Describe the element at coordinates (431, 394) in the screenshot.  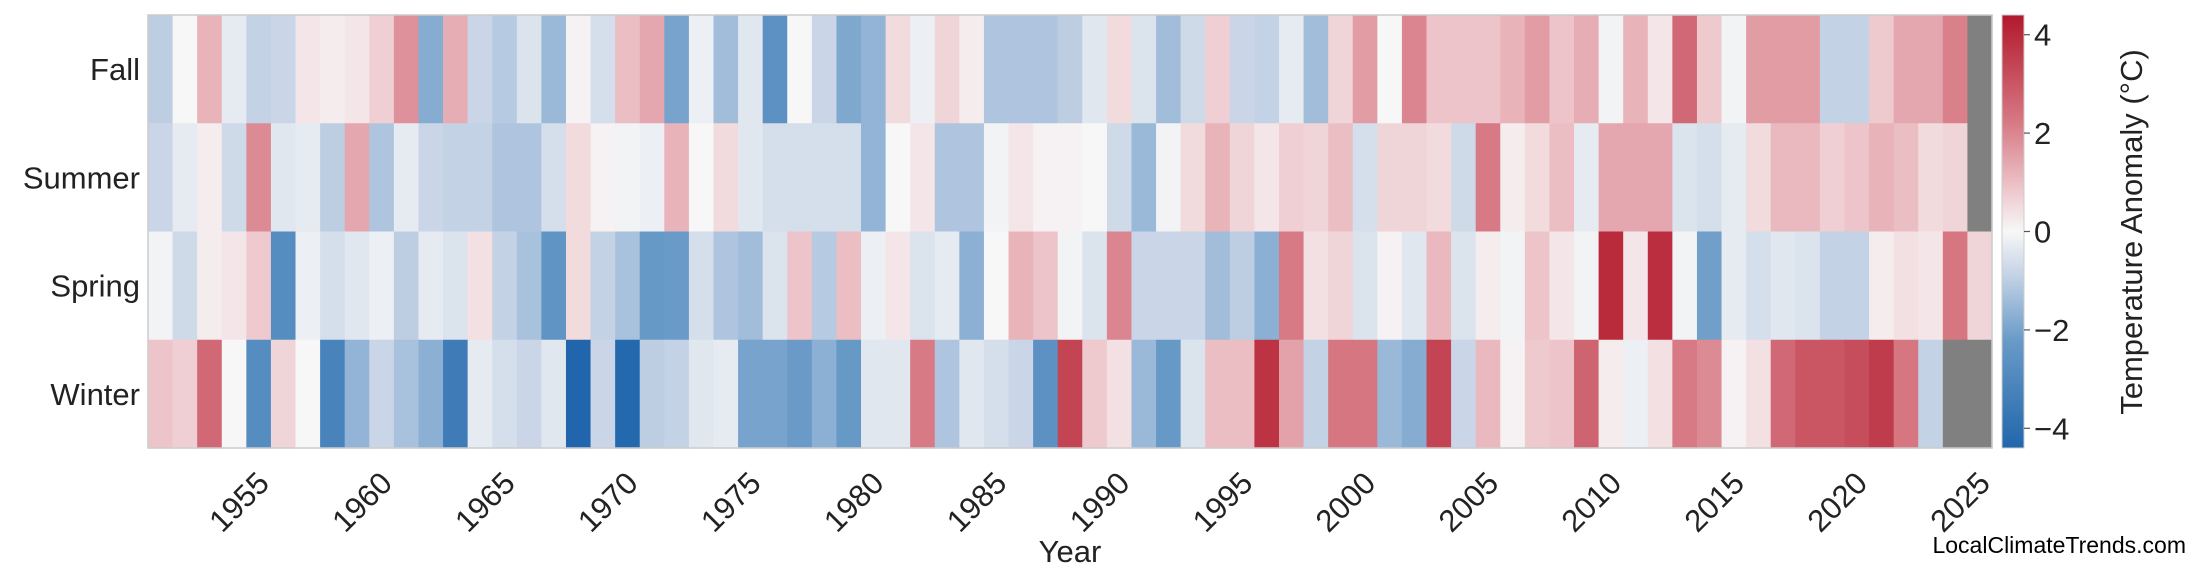
I see `cell-winter-1962` at that location.